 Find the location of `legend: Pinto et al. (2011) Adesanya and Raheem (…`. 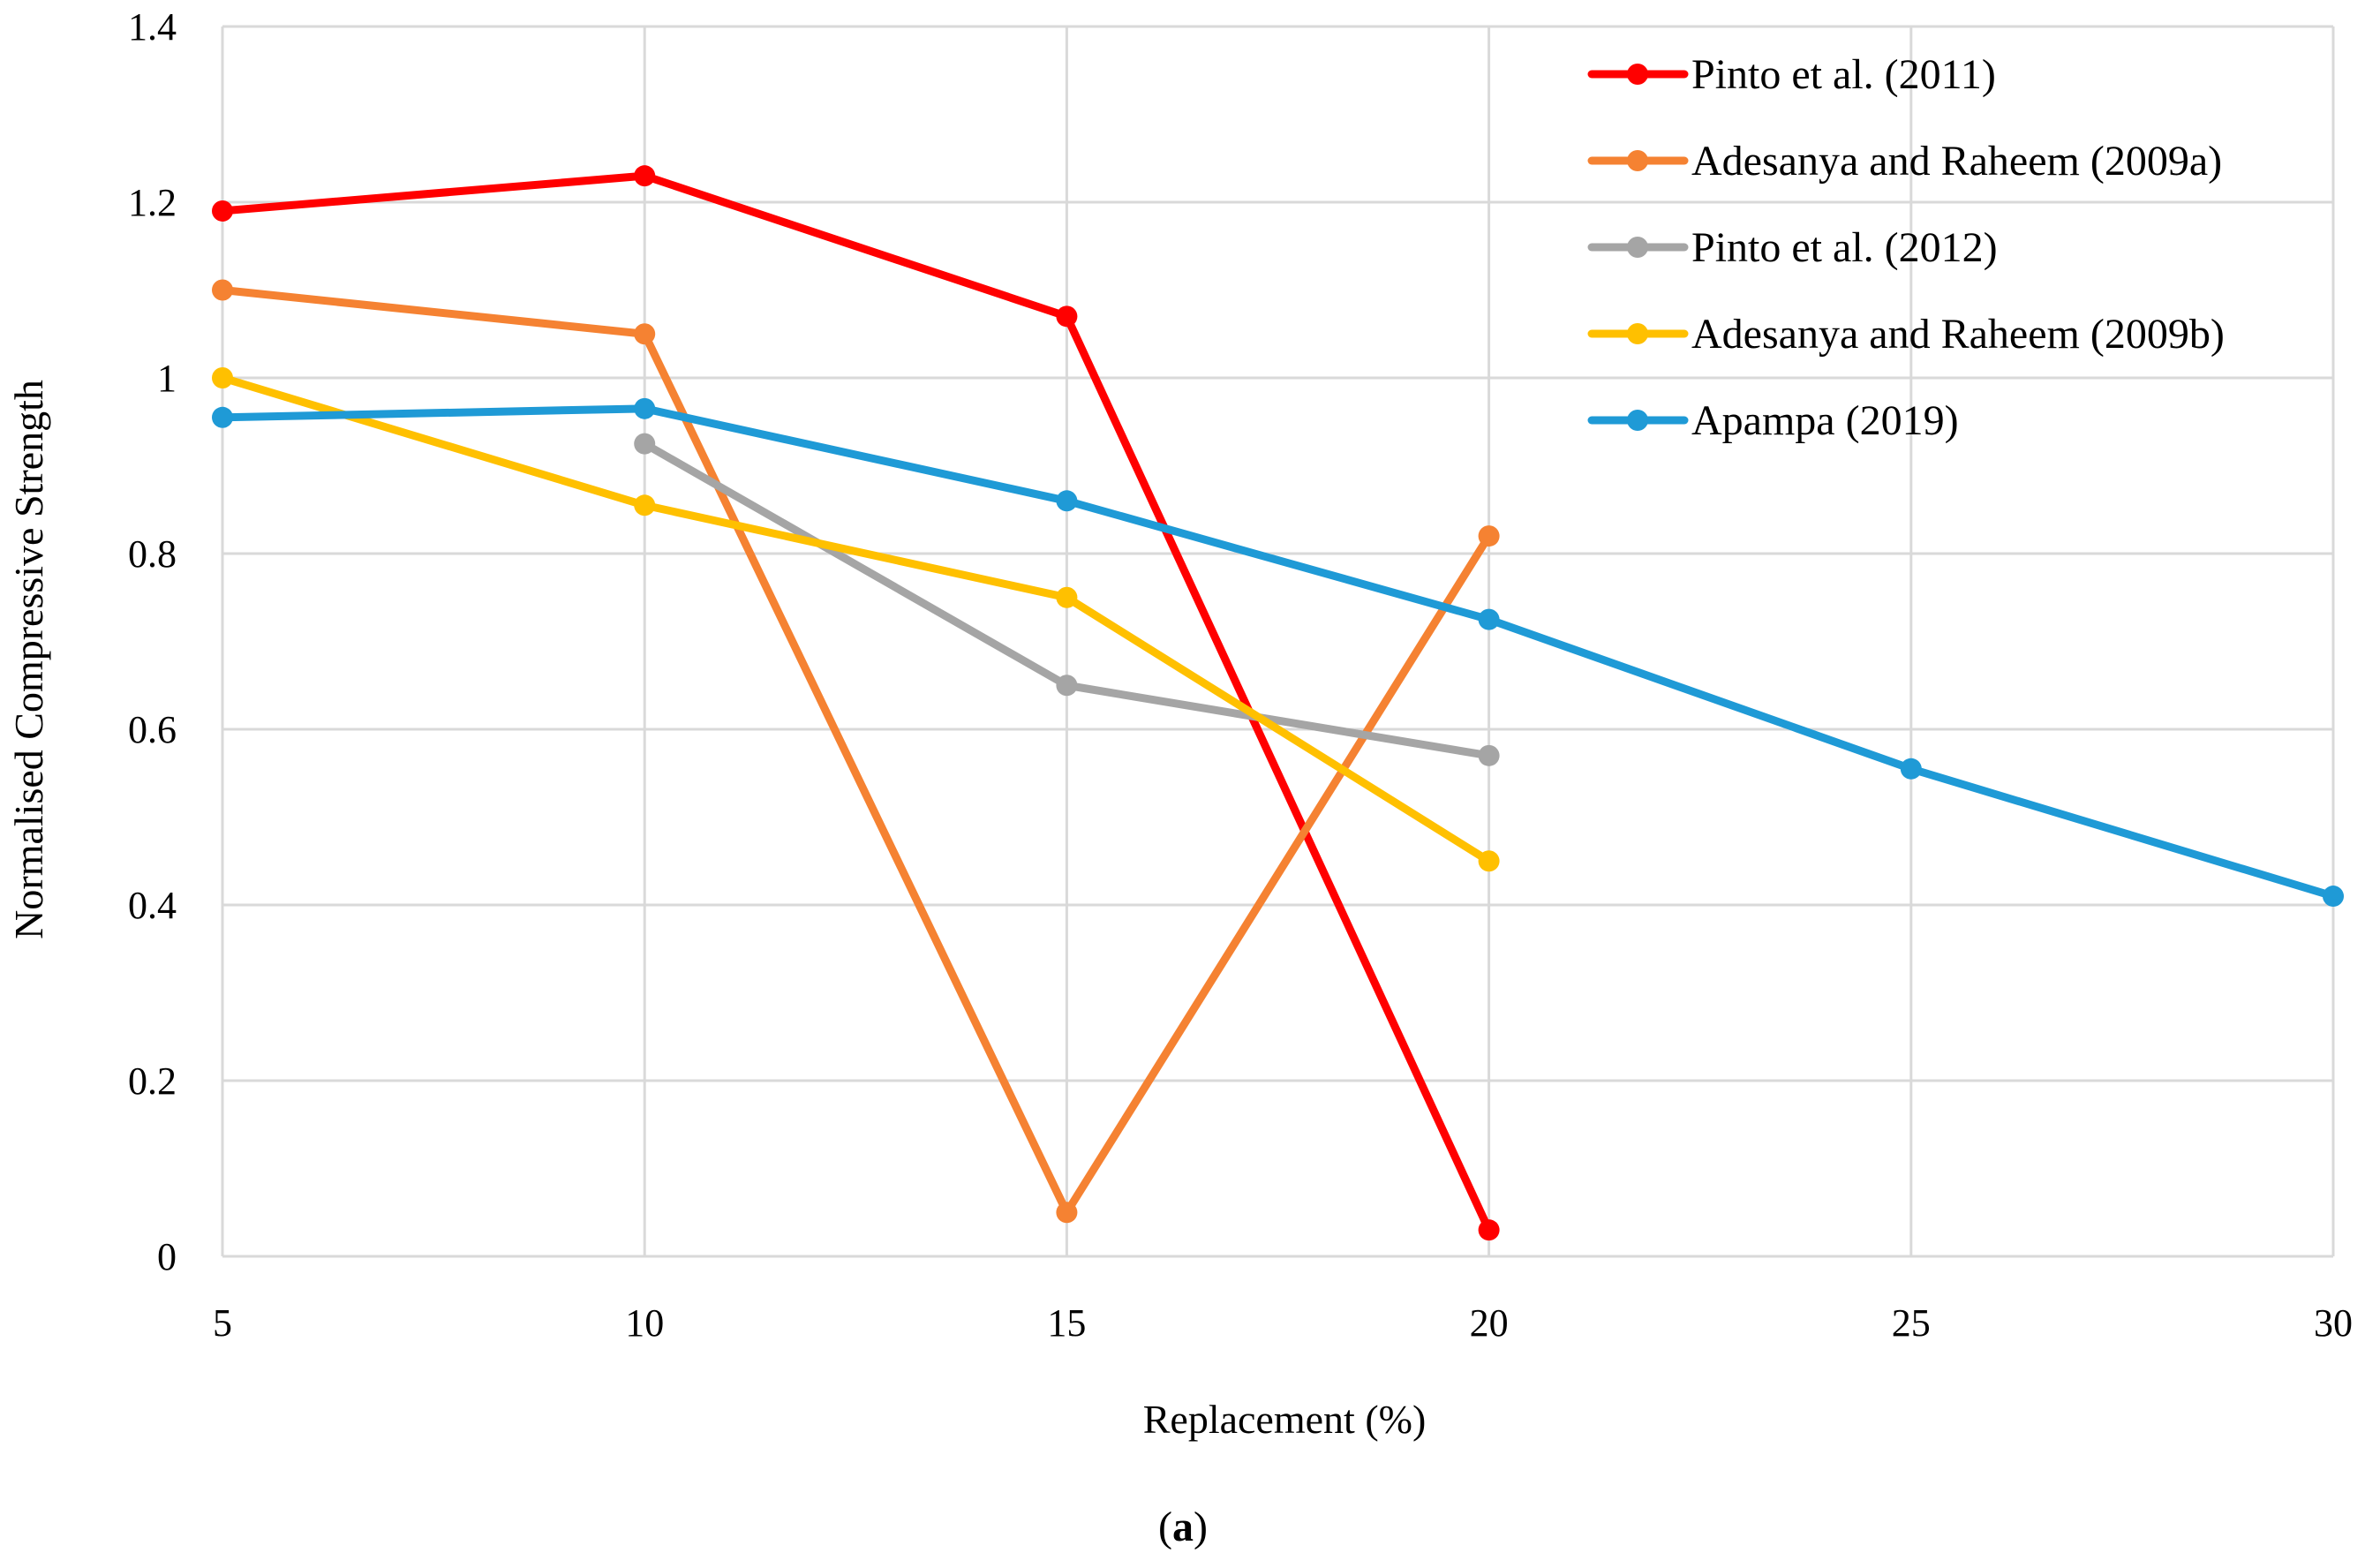

legend: Pinto et al. (2011) Adesanya and Raheem (… is located at coordinates (1906, 247).